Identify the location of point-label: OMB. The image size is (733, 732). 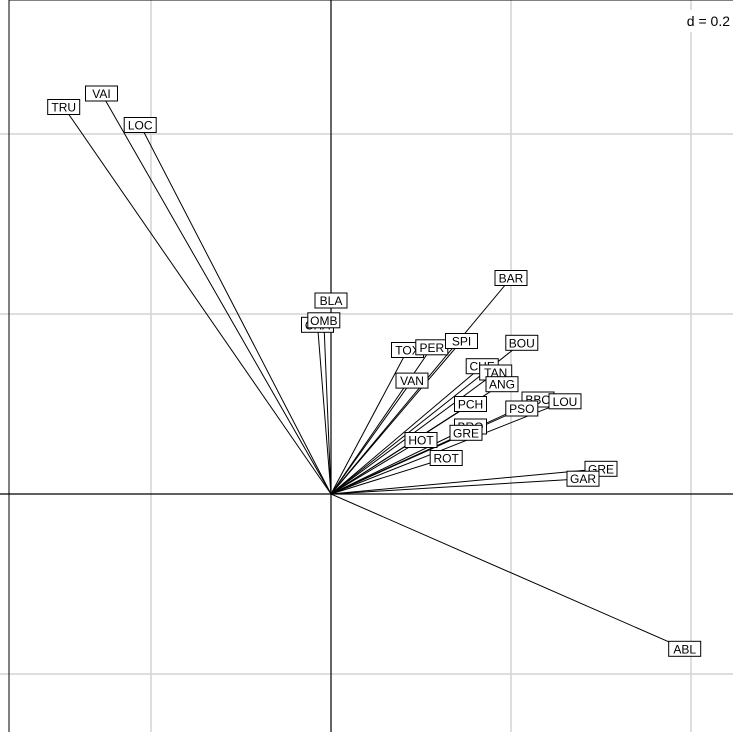
(324, 320).